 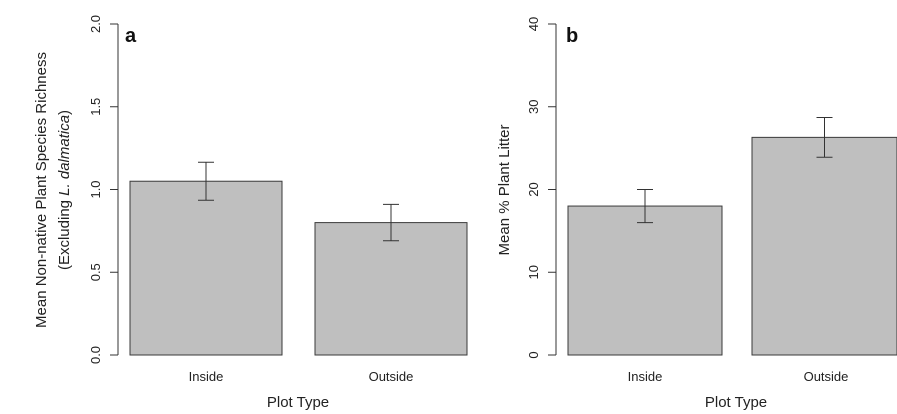 What do you see at coordinates (95, 355) in the screenshot?
I see `panel-a-y-tick-label: 0.0` at bounding box center [95, 355].